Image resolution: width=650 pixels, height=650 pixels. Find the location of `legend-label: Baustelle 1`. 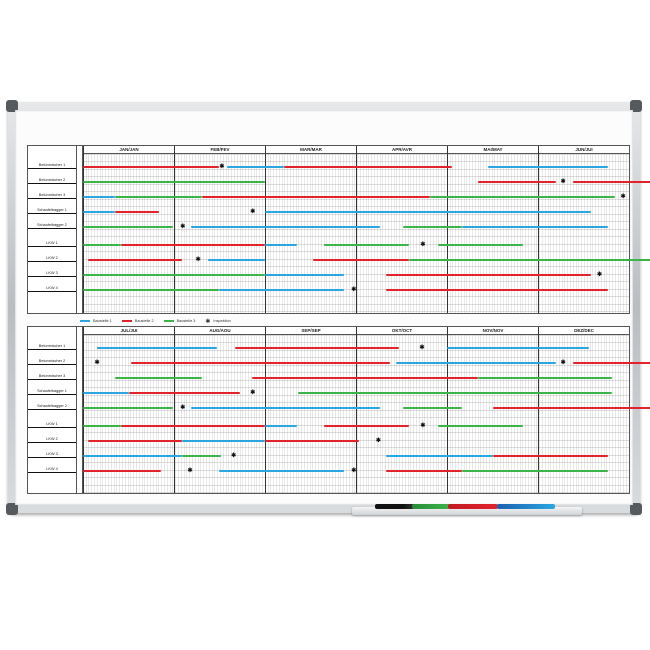

legend-label: Baustelle 1 is located at coordinates (102, 321).